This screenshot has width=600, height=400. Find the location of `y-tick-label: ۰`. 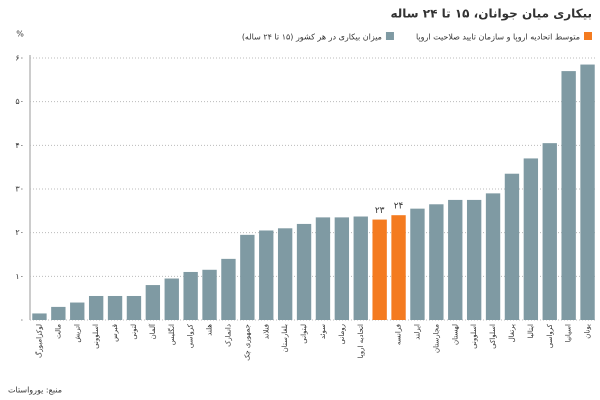

y-tick-label: ۰ is located at coordinates (22, 320).